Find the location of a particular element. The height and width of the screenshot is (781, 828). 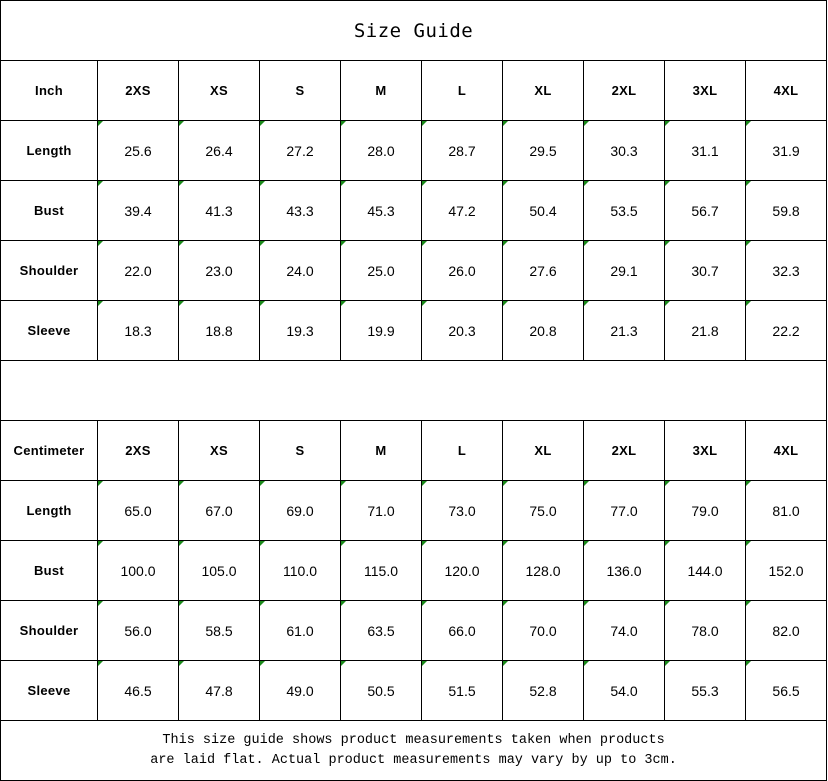

measurement-value: 78.0 is located at coordinates (705, 630).